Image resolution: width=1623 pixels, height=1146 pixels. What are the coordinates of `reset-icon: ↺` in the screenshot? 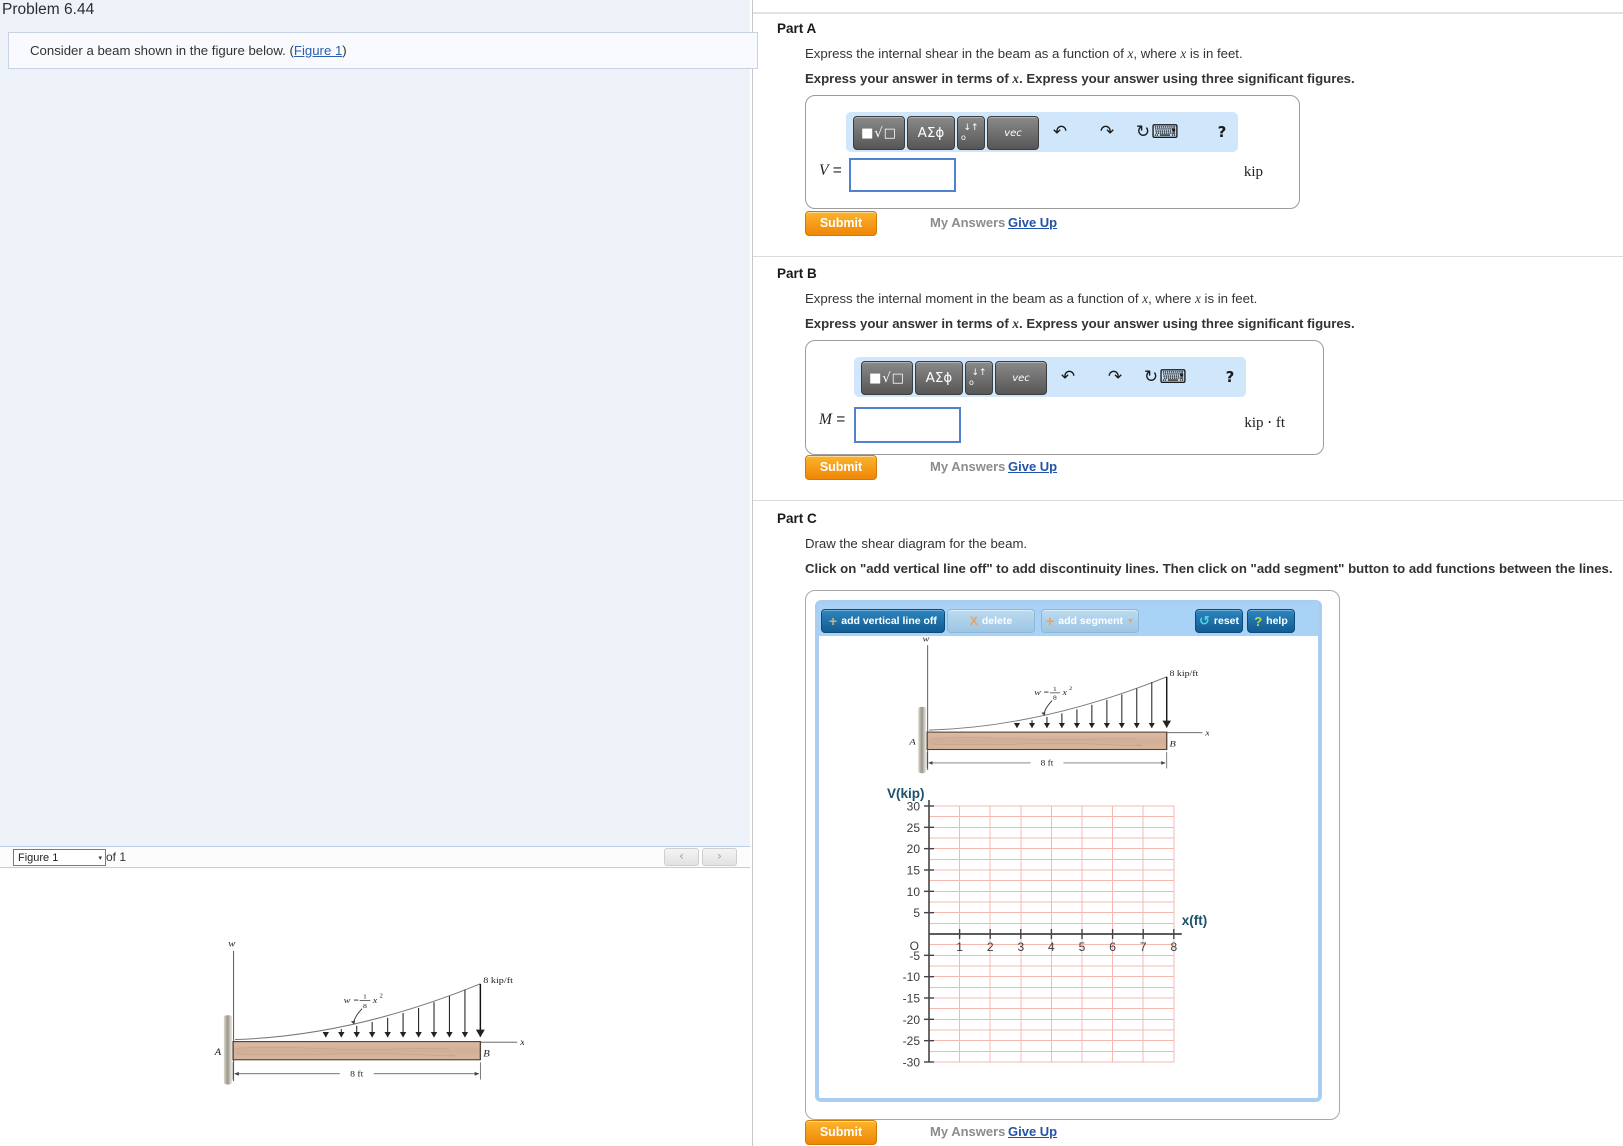 It's located at (1204, 621).